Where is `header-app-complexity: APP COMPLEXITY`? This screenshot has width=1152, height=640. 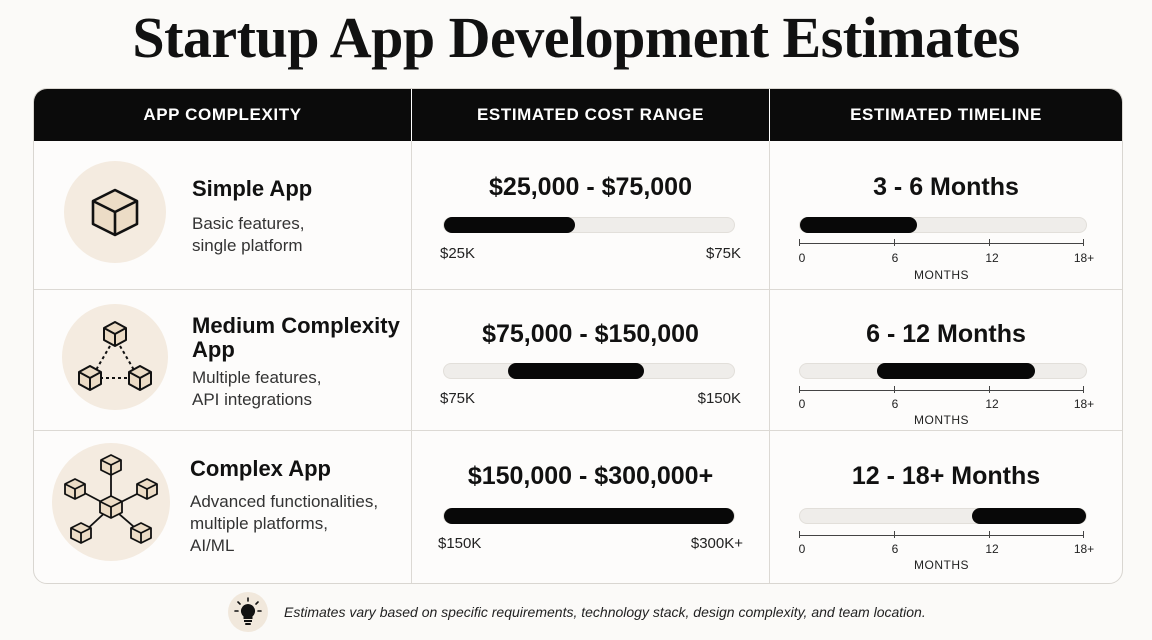 header-app-complexity: APP COMPLEXITY is located at coordinates (223, 115).